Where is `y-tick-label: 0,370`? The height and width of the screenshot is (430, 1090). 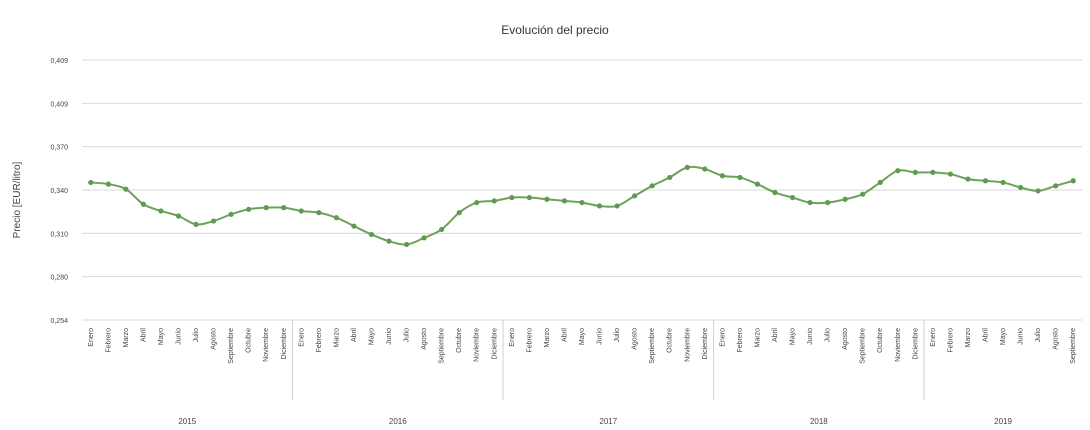
y-tick-label: 0,370 is located at coordinates (59, 148).